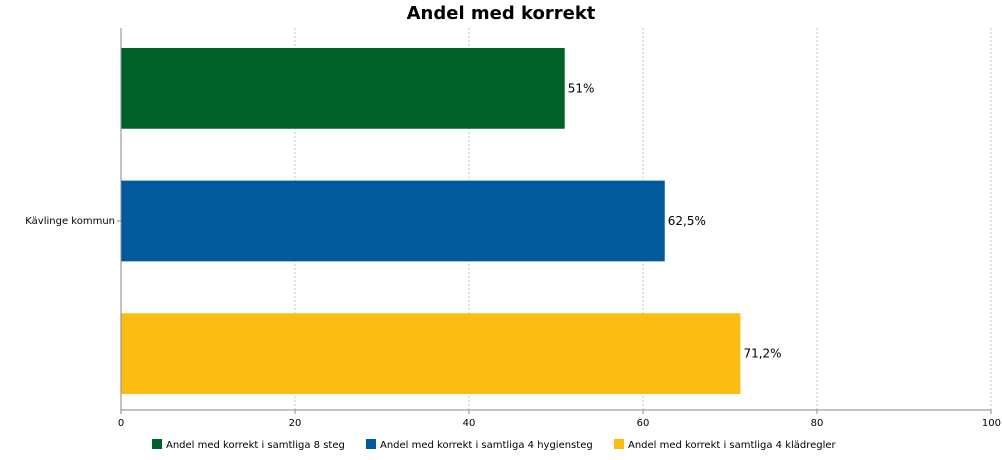 This screenshot has width=1002, height=460. What do you see at coordinates (687, 221) in the screenshot?
I see `data-label-series-2: 62,5%` at bounding box center [687, 221].